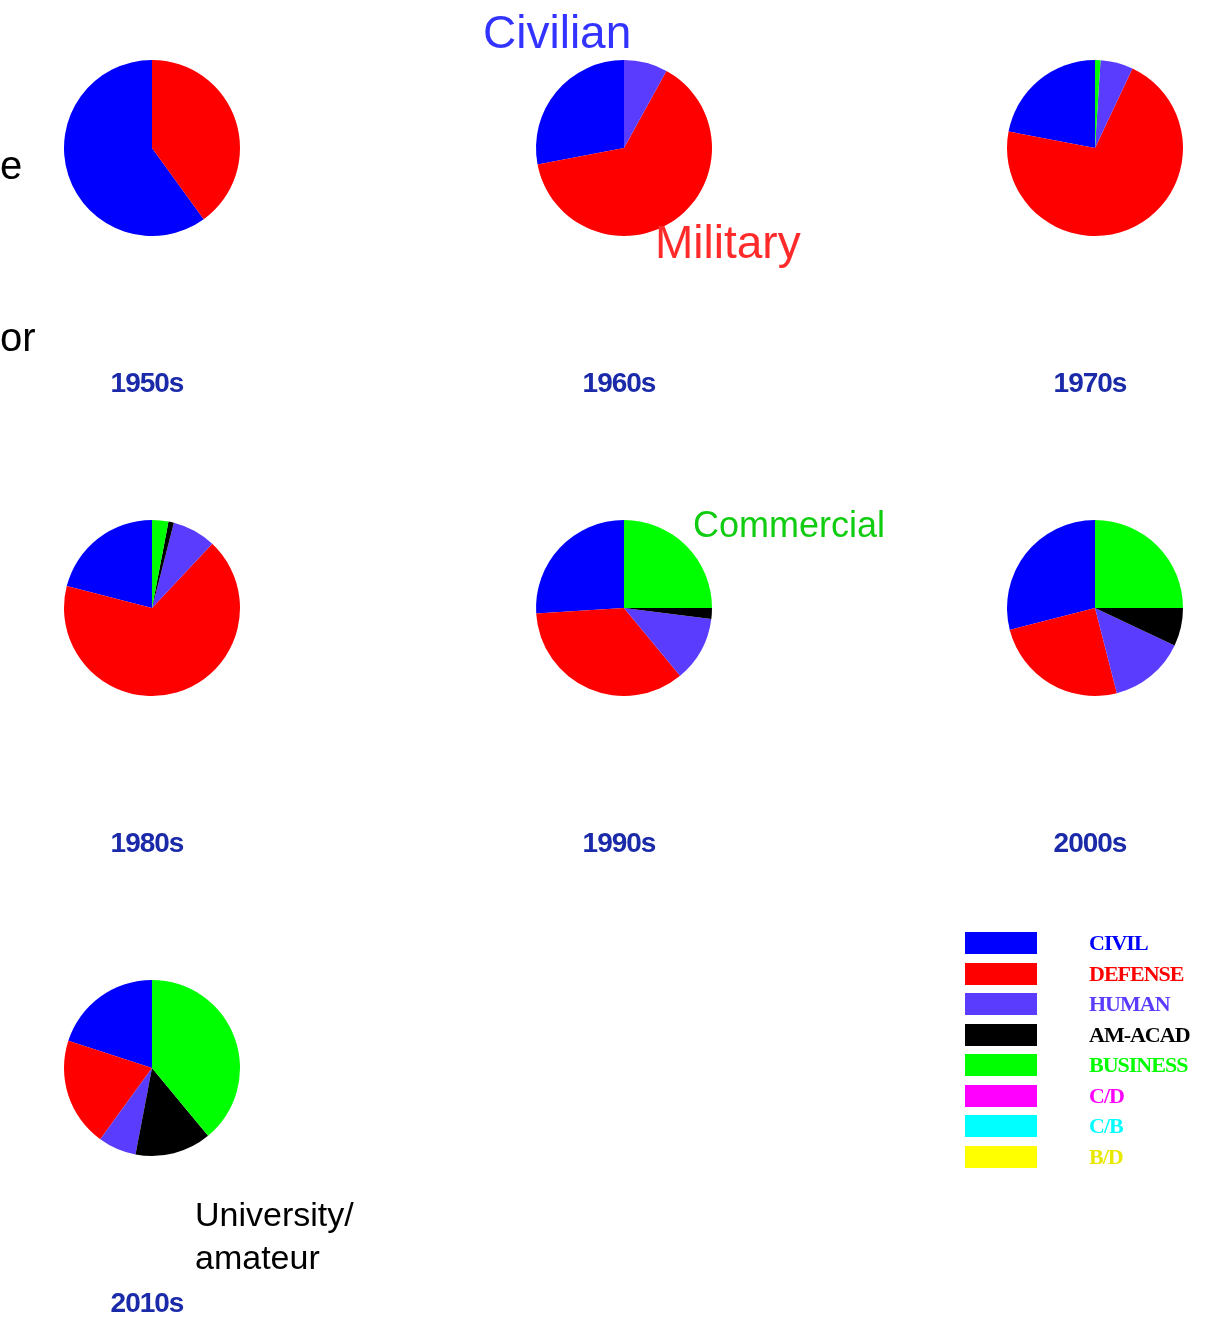 This screenshot has width=1221, height=1319. What do you see at coordinates (18, 337) in the screenshot?
I see `text: or` at bounding box center [18, 337].